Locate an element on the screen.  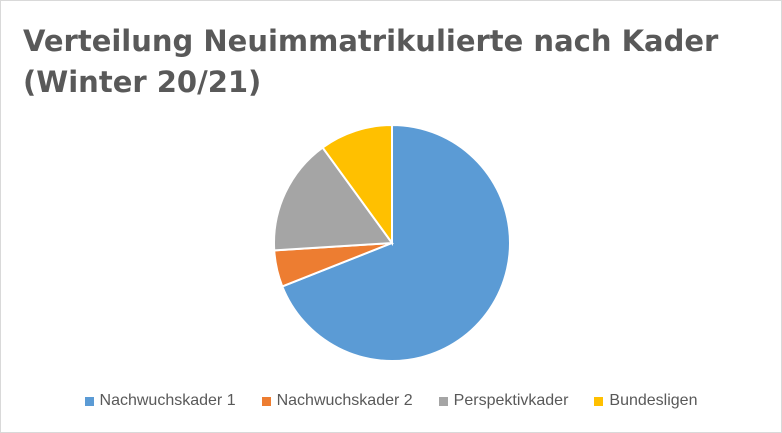
legend-item: Perspektivkader is located at coordinates (503, 401).